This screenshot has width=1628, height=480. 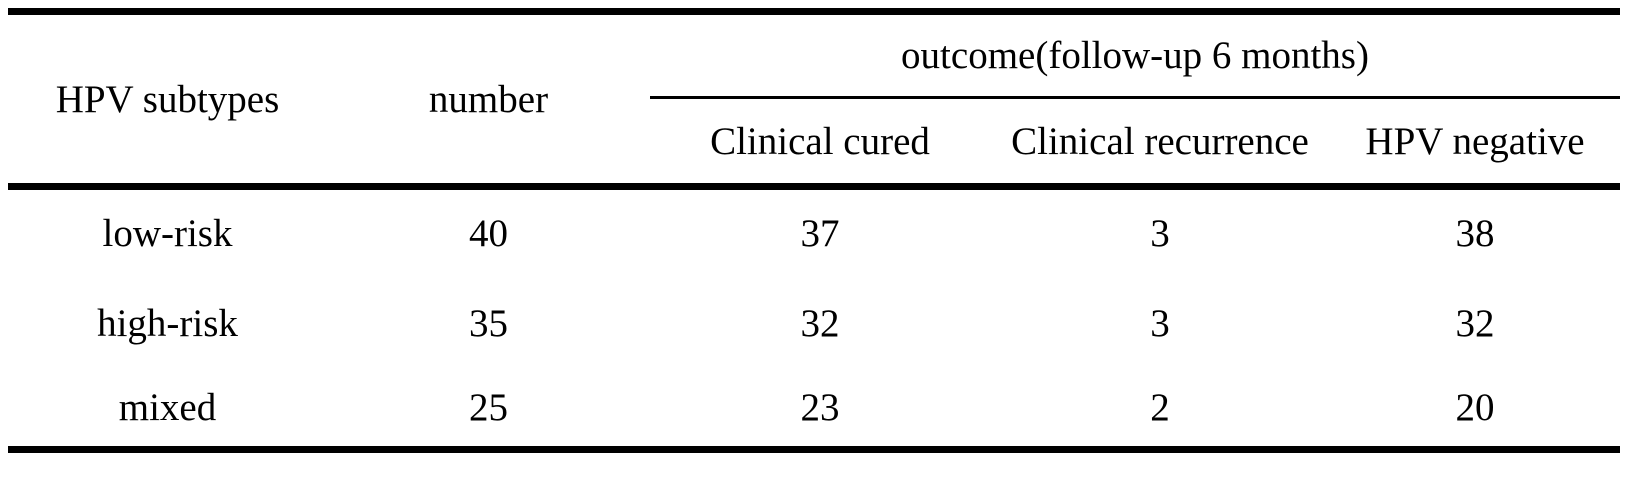 What do you see at coordinates (488, 234) in the screenshot?
I see `cell-number-low-risk: 40` at bounding box center [488, 234].